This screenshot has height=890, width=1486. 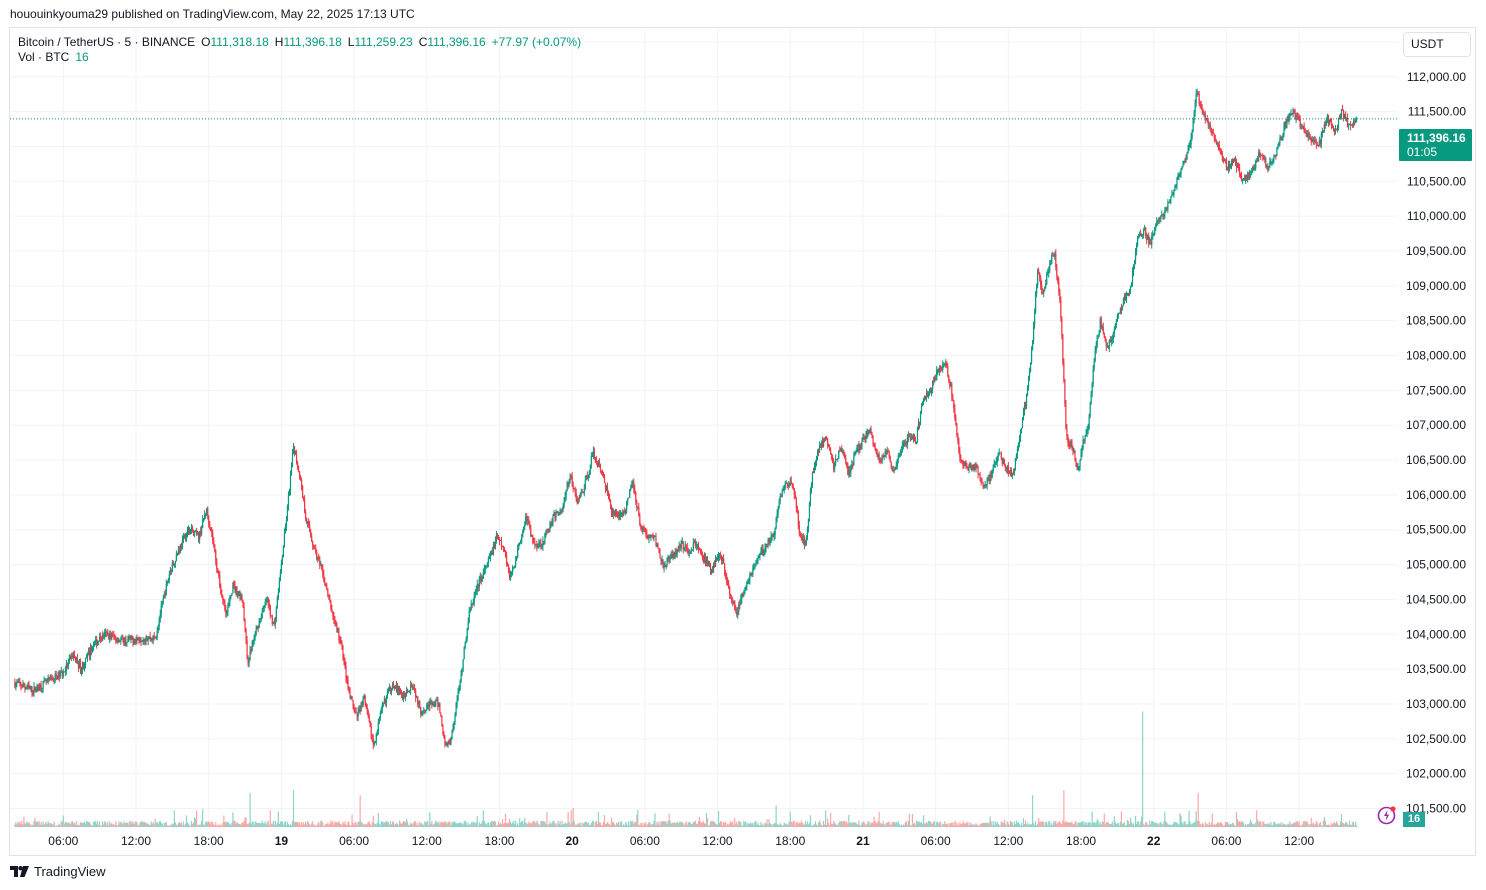 I want to click on y-tick-label: 106,000.00, so click(x=1436, y=495).